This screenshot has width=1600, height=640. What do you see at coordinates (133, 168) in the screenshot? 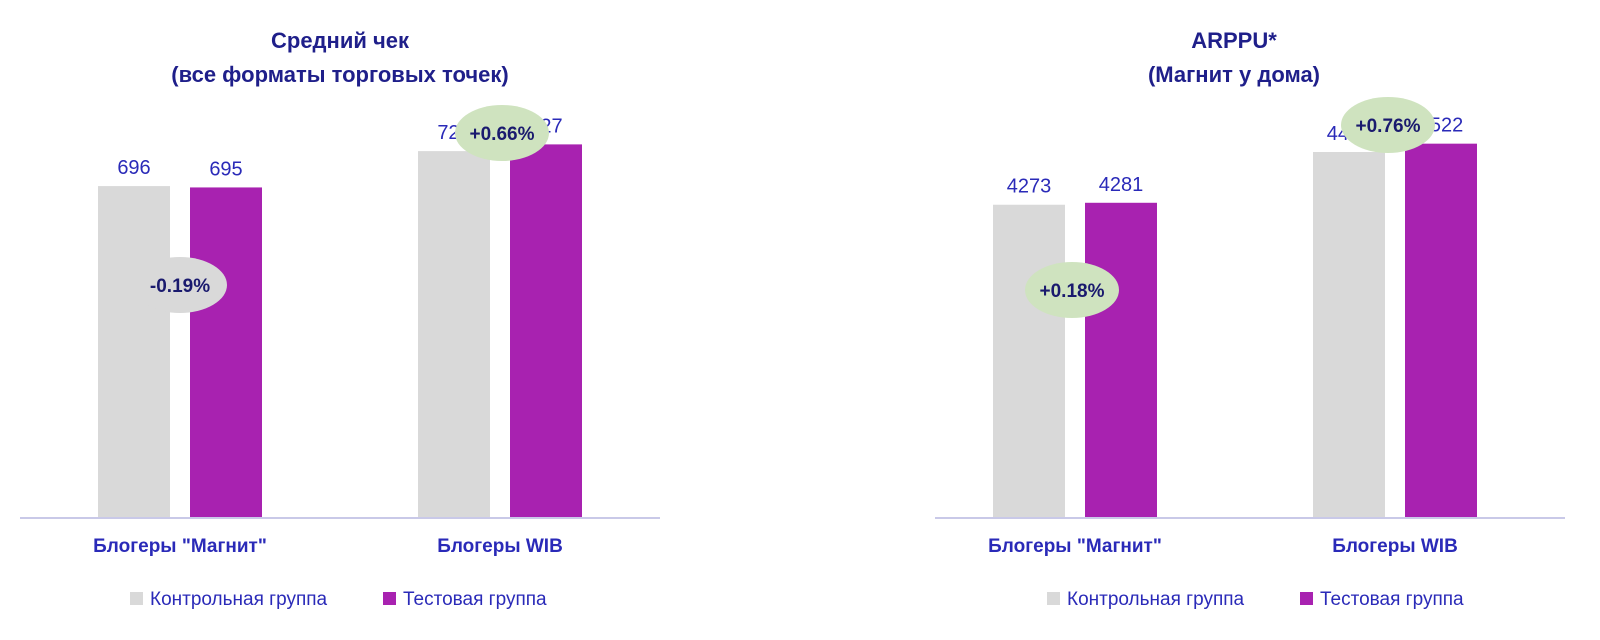
I see `bar-value-label: 696` at bounding box center [133, 168].